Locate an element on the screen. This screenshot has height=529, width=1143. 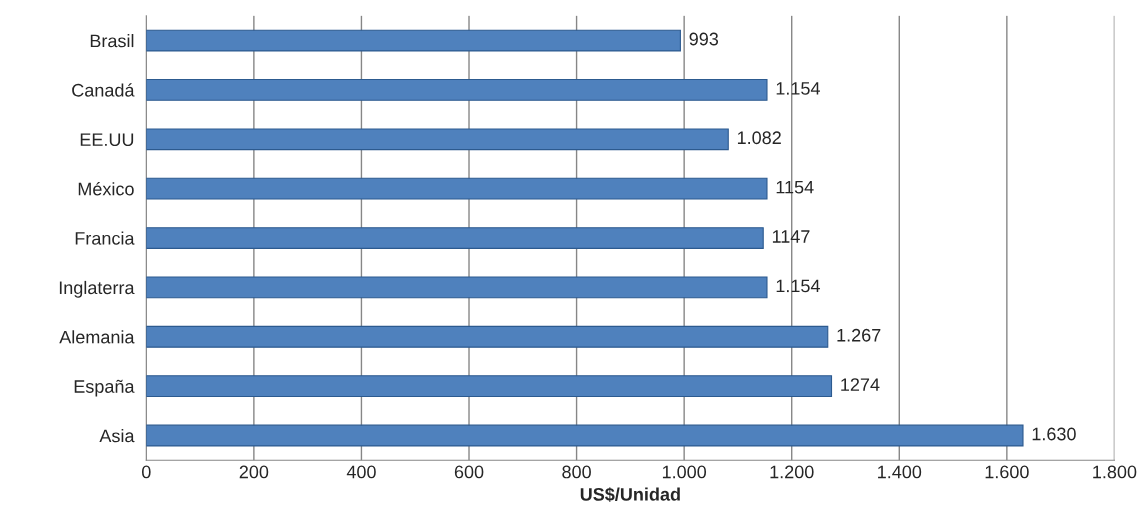
x-tick-label: 1.200 is located at coordinates (792, 472).